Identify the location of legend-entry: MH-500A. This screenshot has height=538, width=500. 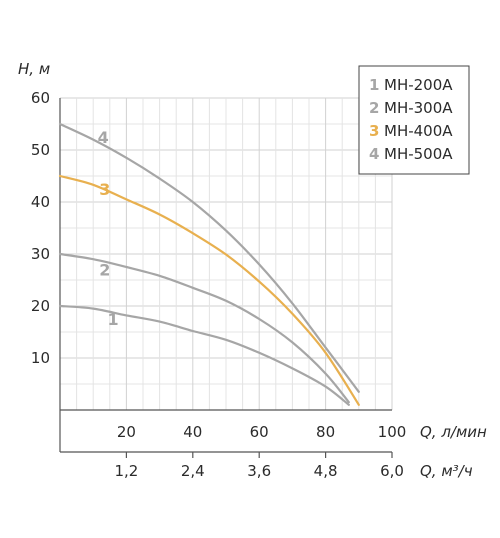
(418, 154).